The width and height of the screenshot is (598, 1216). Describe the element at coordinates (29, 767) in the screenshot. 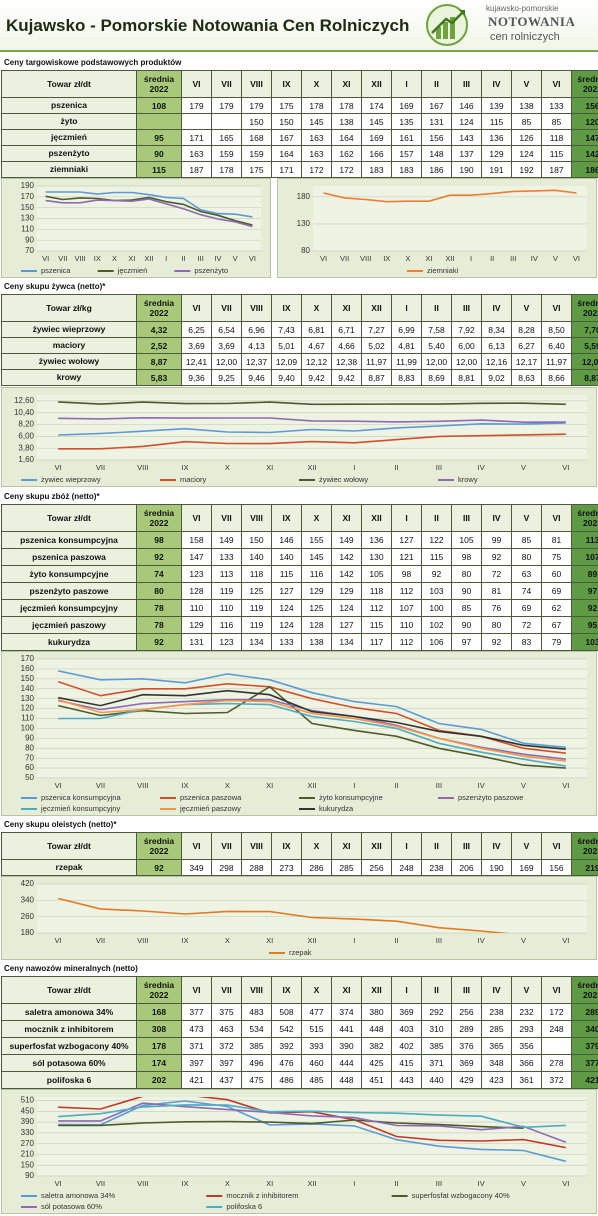

I see `y-tick-label: 60` at that location.